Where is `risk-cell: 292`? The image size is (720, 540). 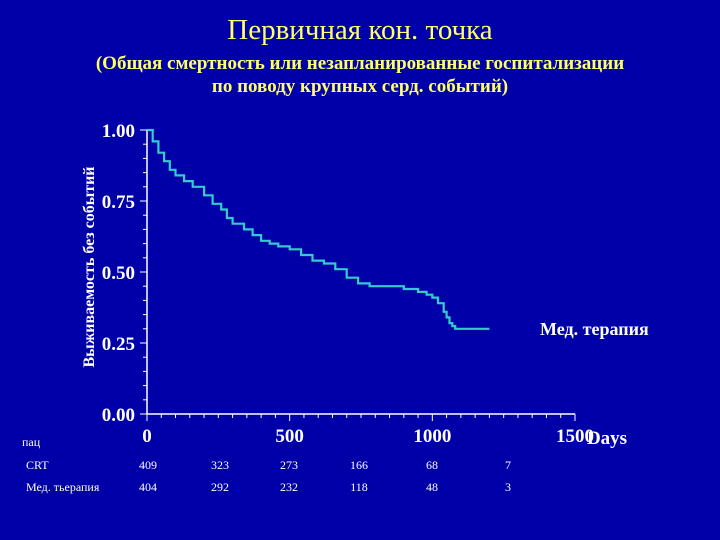 risk-cell: 292 is located at coordinates (220, 487).